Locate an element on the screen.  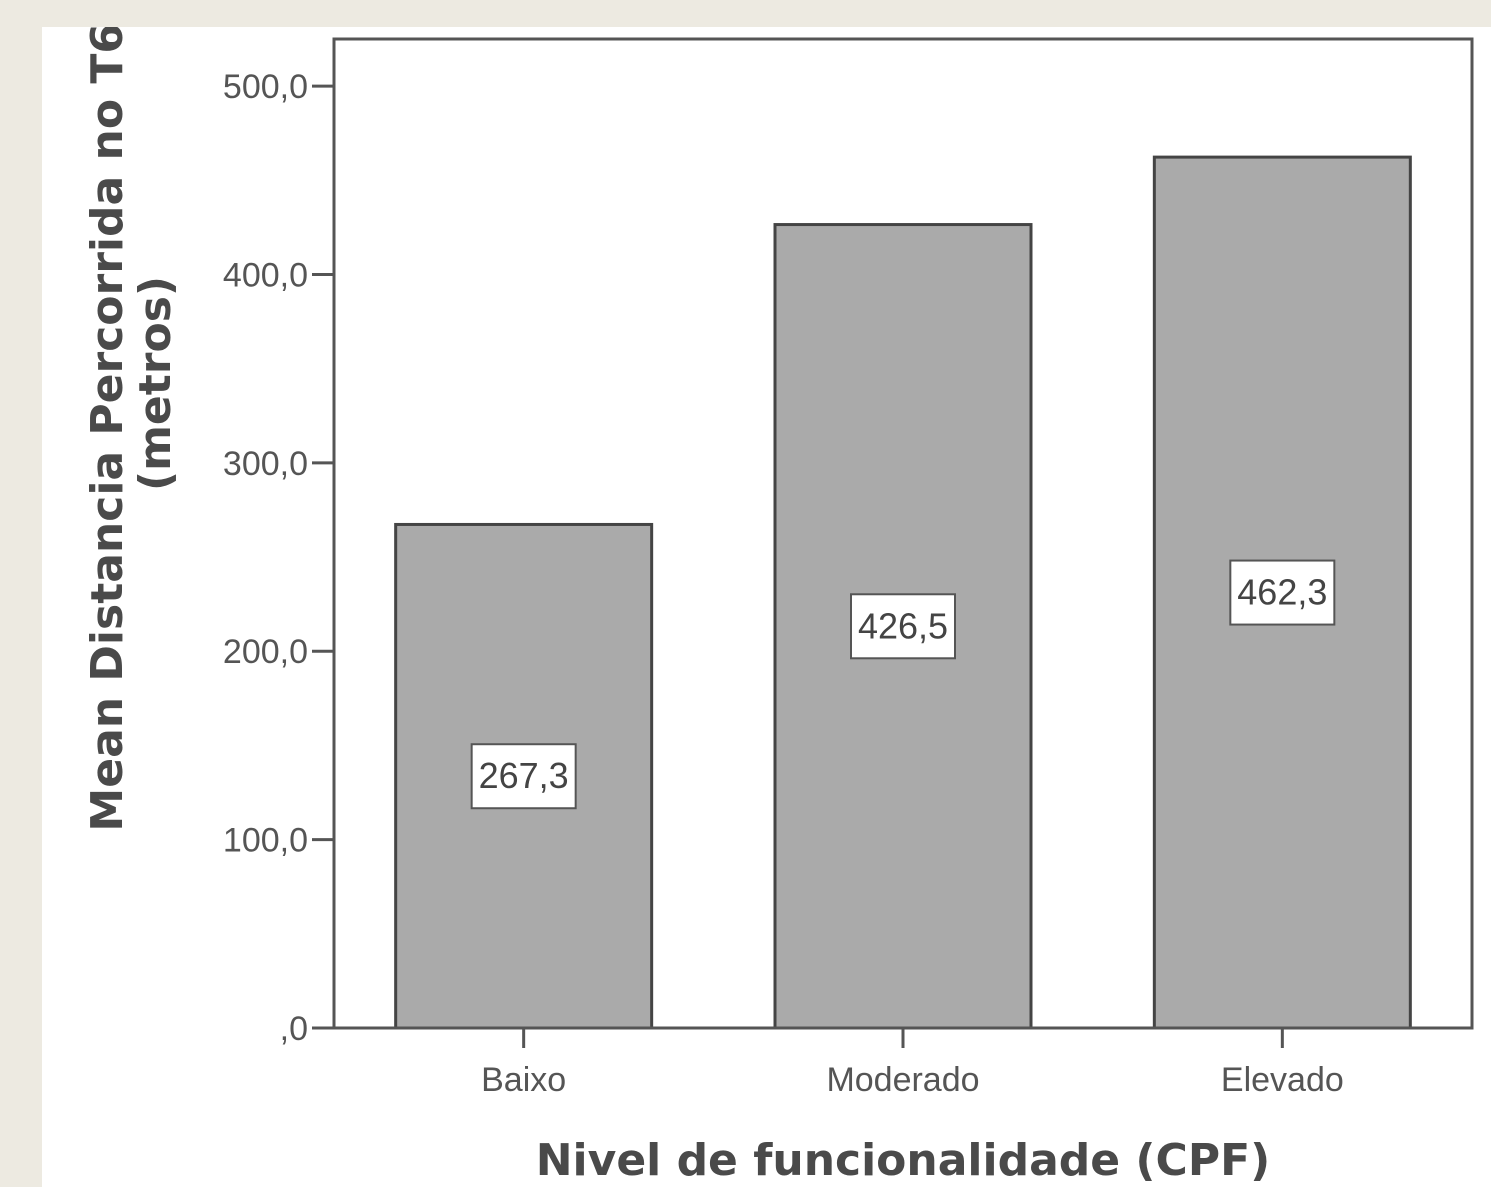
y-axis-title-line: (metros) is located at coordinates (155, 383).